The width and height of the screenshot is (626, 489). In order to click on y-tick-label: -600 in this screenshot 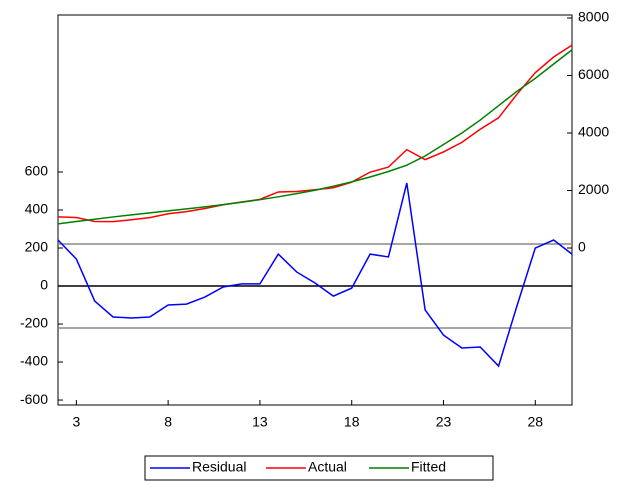, I will do `click(34, 399)`.